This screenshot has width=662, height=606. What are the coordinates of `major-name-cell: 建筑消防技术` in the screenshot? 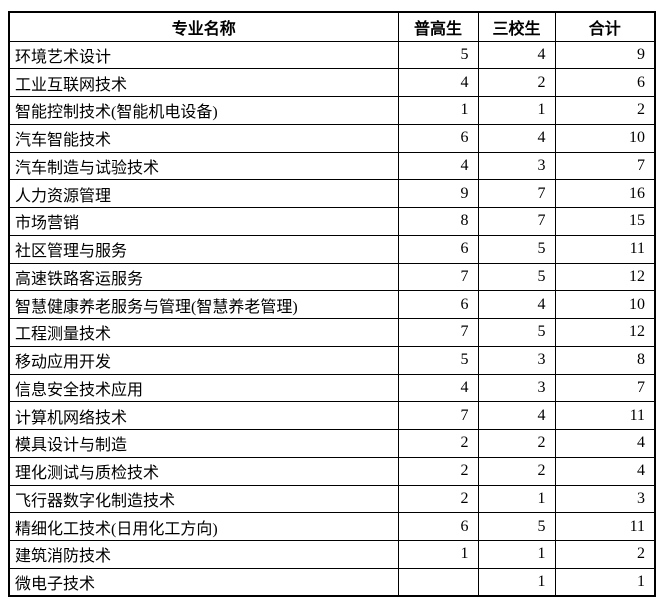 It's located at (203, 554).